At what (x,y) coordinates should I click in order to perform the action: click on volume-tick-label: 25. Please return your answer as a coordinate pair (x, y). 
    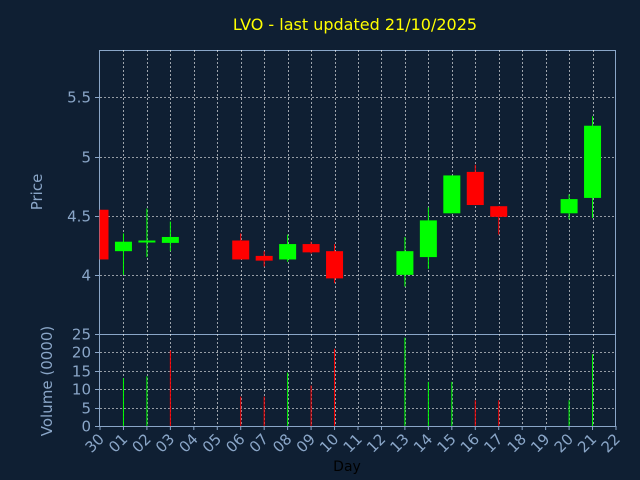
    Looking at the image, I should click on (81, 335).